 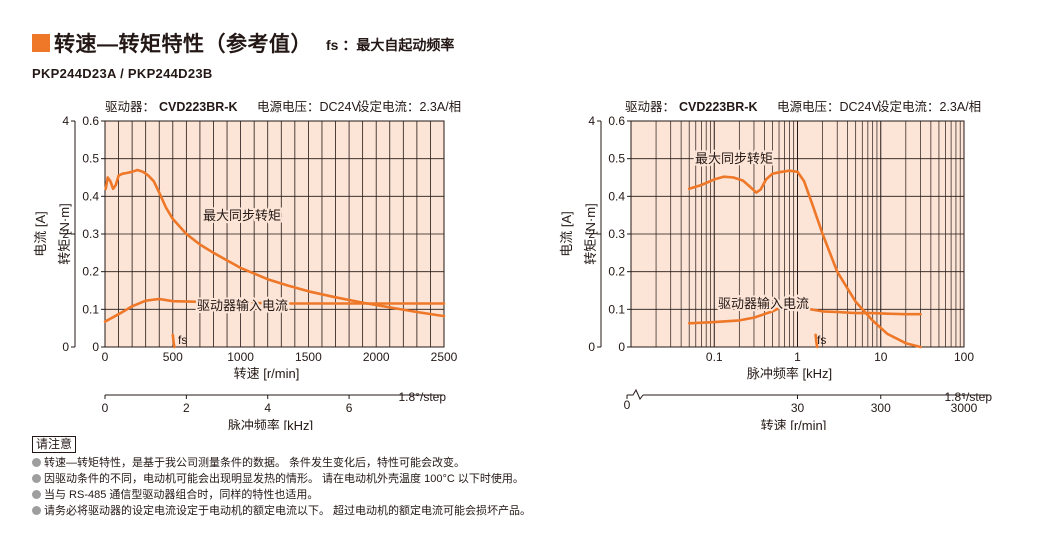 I want to click on x-tick-label: 0, so click(x=105, y=357).